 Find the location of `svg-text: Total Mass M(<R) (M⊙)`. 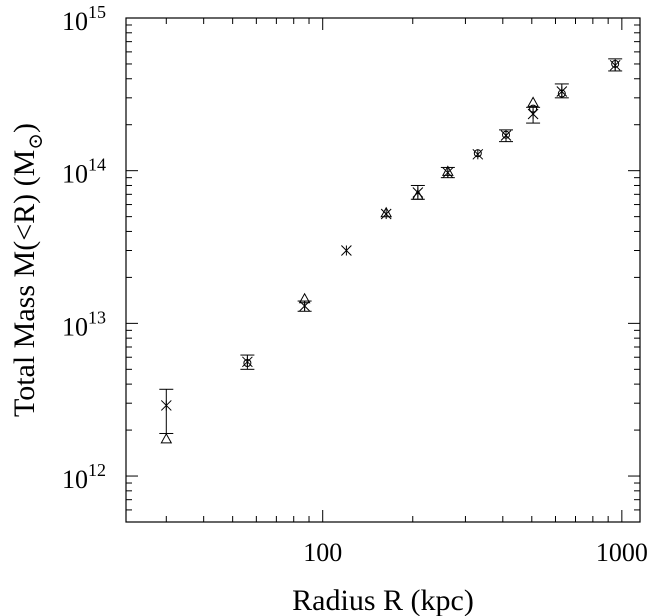

svg-text: Total Mass M(<R) (M⊙) is located at coordinates (27, 270).